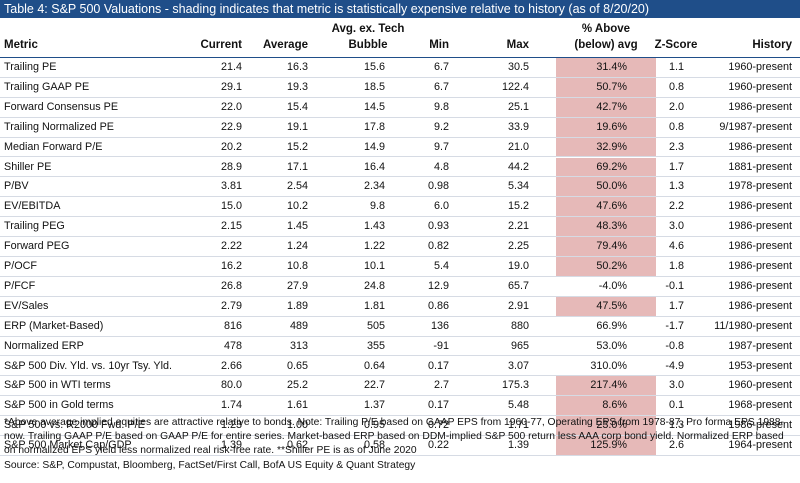 The width and height of the screenshot is (800, 483). What do you see at coordinates (374, 305) in the screenshot?
I see `cell-bubble: 1.81` at bounding box center [374, 305].